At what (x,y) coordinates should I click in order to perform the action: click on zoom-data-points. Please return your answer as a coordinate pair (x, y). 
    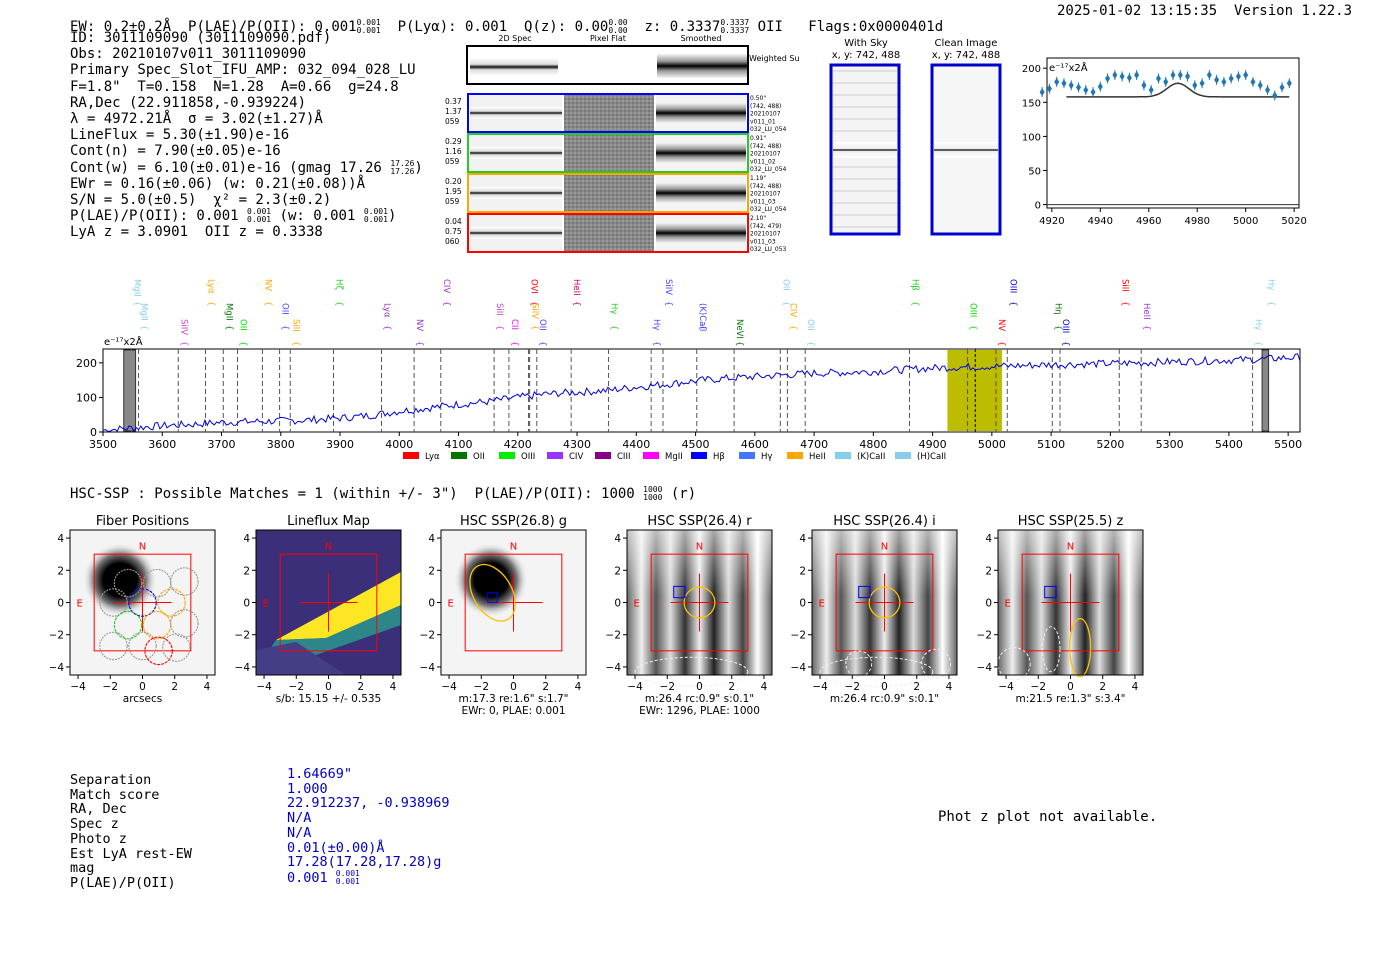
    Looking at the image, I should click on (1165, 85).